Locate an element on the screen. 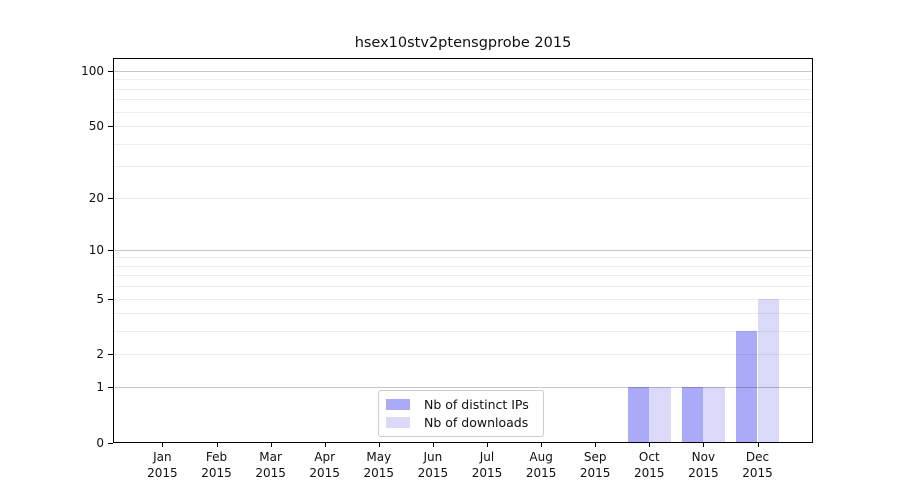 The image size is (900, 500). x-tick-label-line: May is located at coordinates (379, 457).